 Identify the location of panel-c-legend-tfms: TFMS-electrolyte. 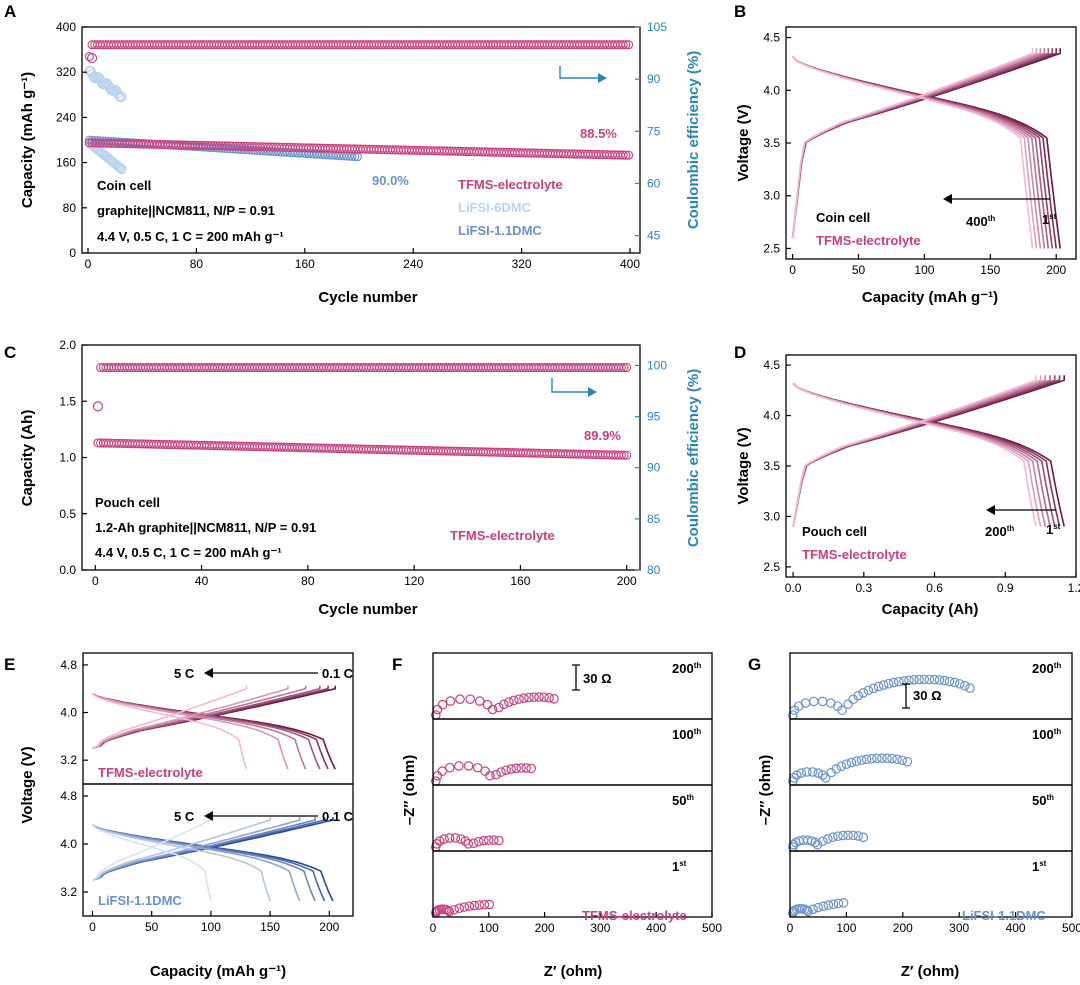
(502, 535).